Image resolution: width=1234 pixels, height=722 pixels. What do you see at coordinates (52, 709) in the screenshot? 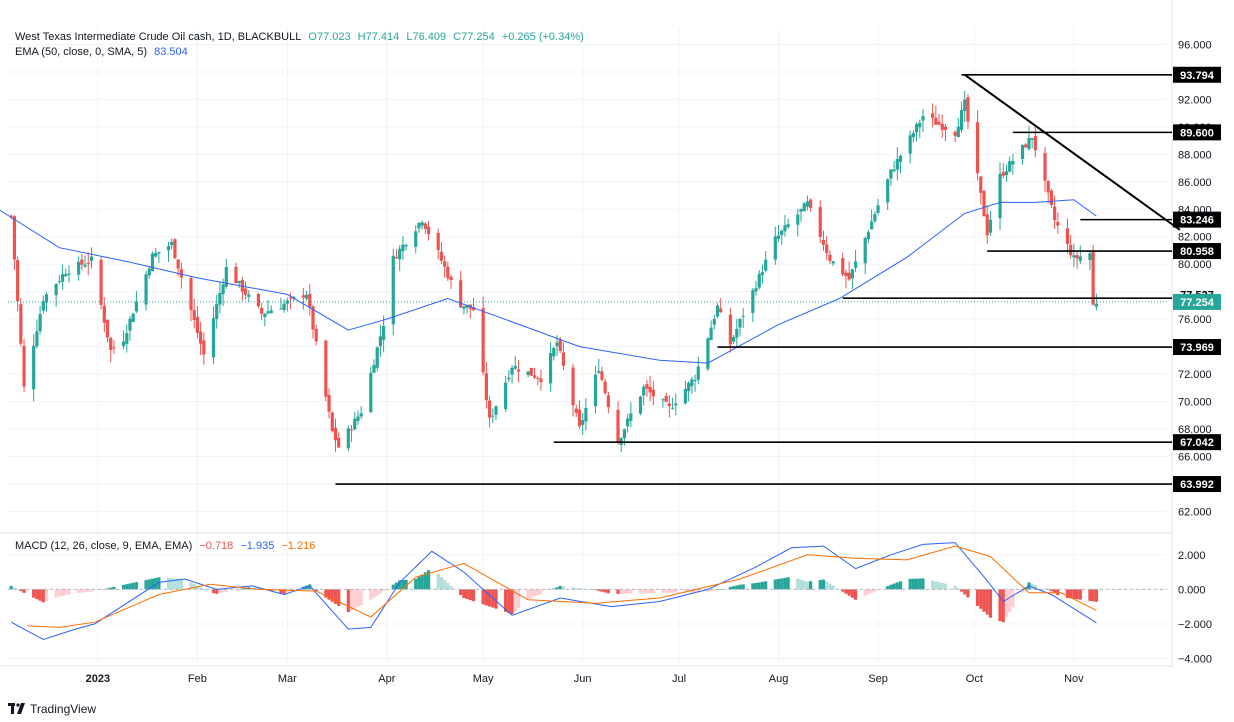
I see `tradingview-logo: TradingView` at bounding box center [52, 709].